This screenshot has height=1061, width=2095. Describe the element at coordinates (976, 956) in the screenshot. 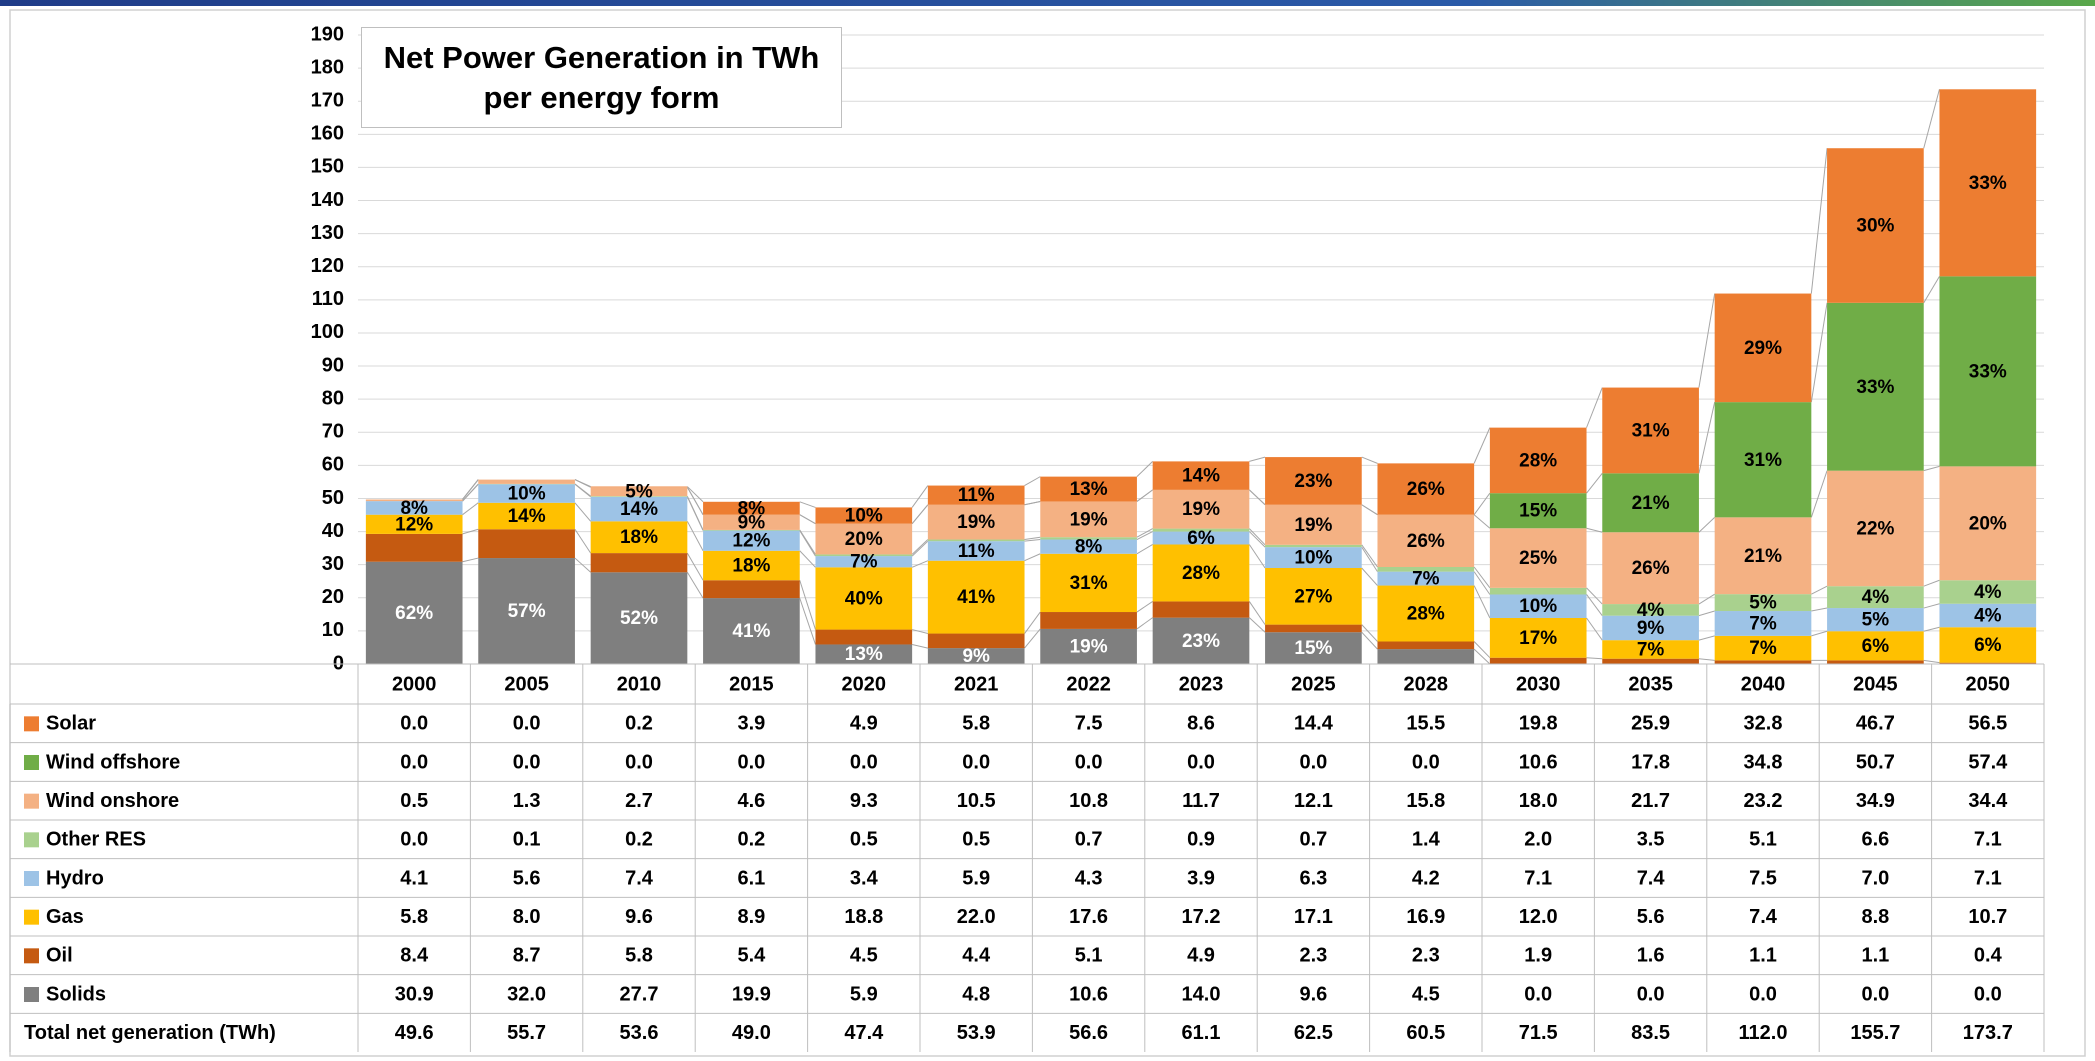

I see `table-cell: 4.4` at that location.